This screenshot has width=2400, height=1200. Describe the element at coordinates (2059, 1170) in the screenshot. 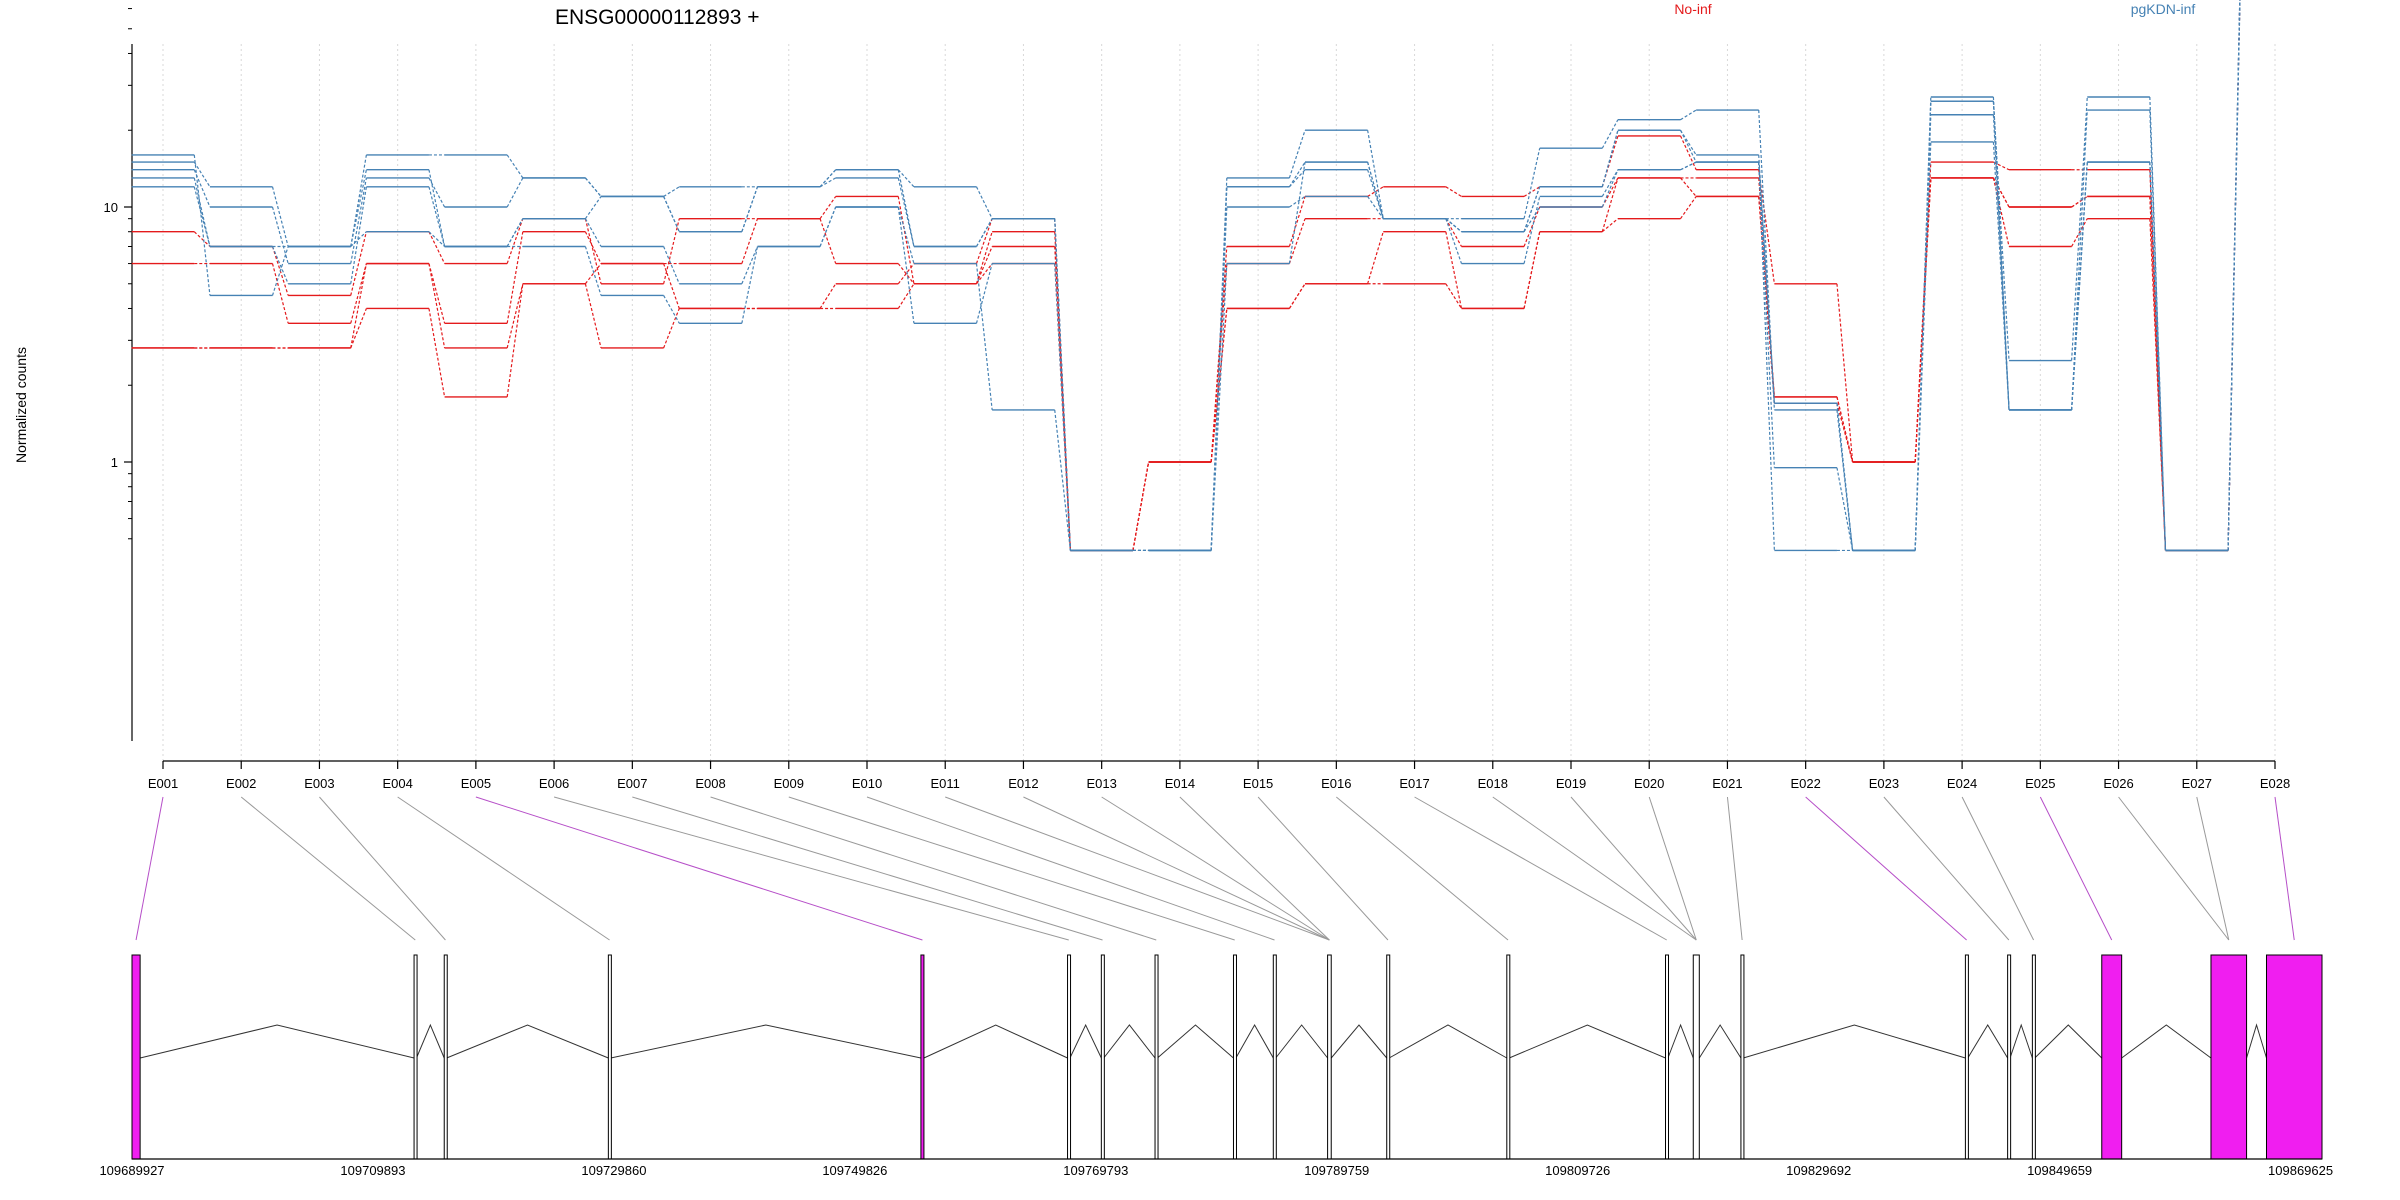

I see `coordinate-label: 109849659` at that location.